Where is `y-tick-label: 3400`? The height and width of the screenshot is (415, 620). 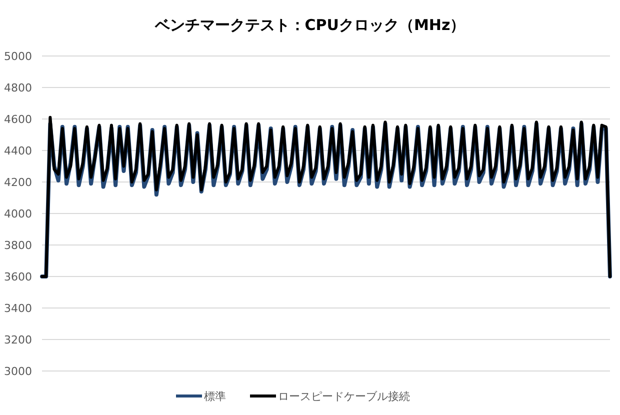
y-tick-label: 3400 is located at coordinates (18, 308).